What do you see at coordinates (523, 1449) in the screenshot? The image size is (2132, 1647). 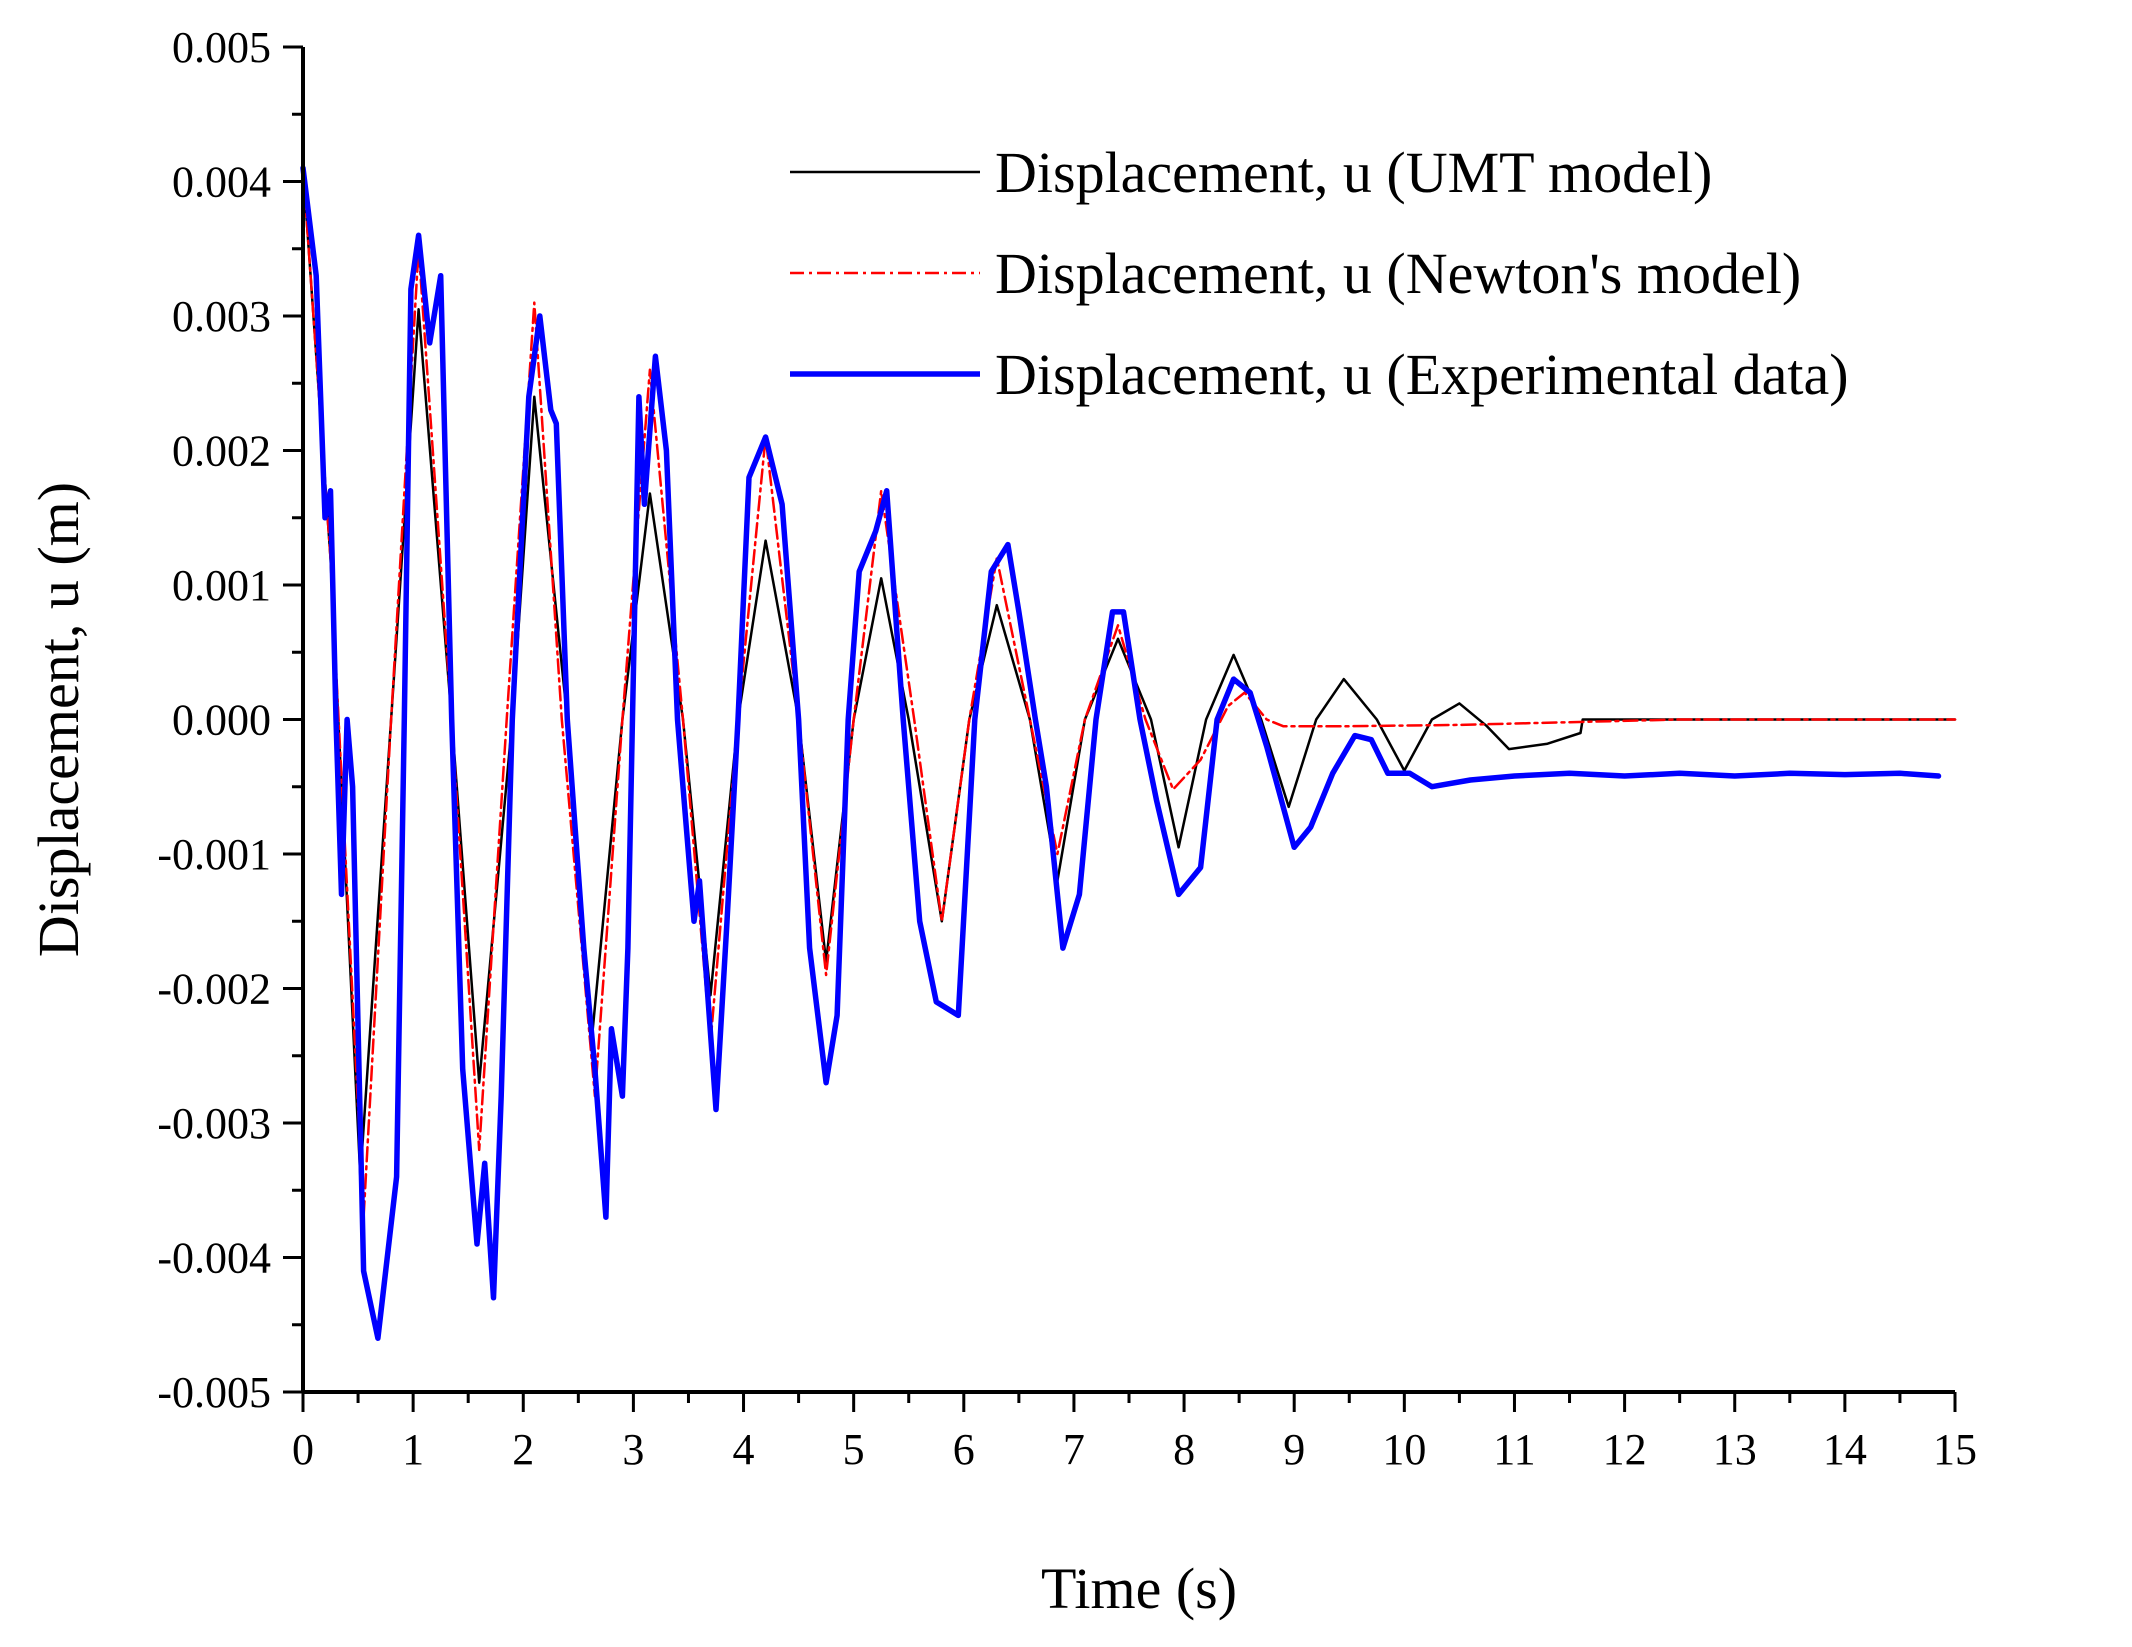 I see `x-tick-label: 2` at bounding box center [523, 1449].